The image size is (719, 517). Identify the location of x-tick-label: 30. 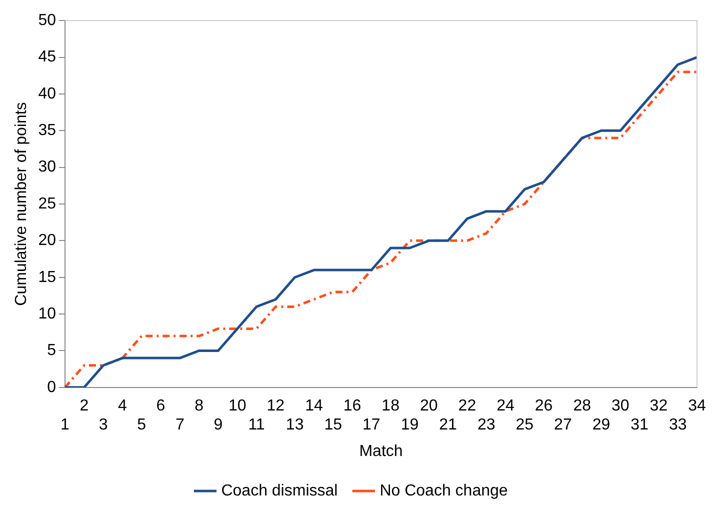
(620, 405).